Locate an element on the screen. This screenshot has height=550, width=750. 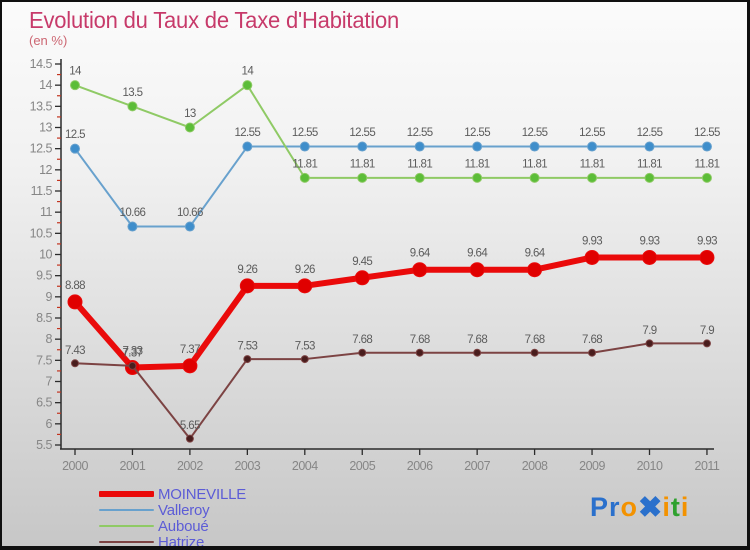
y-tick-label: 9 is located at coordinates (49, 297).